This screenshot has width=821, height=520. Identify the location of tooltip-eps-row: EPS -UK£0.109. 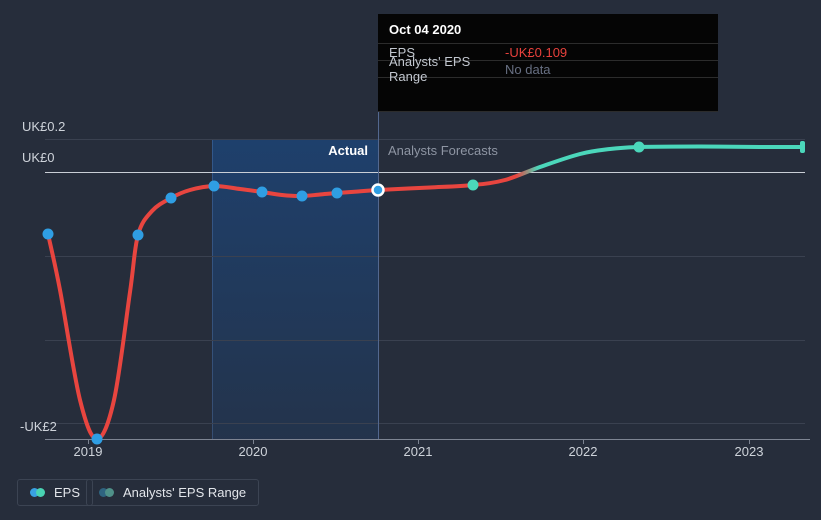
(548, 52).